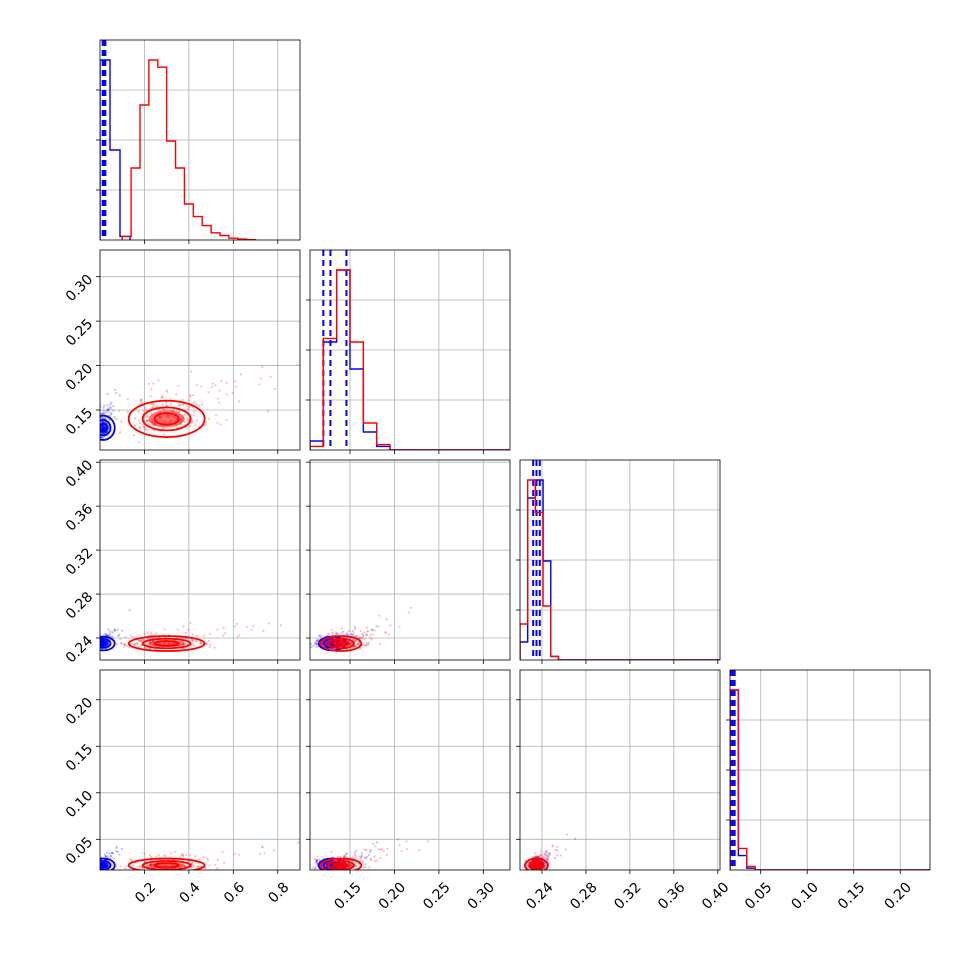 The image size is (970, 970). Describe the element at coordinates (671, 895) in the screenshot. I see `x-tick-label: 0.36` at that location.